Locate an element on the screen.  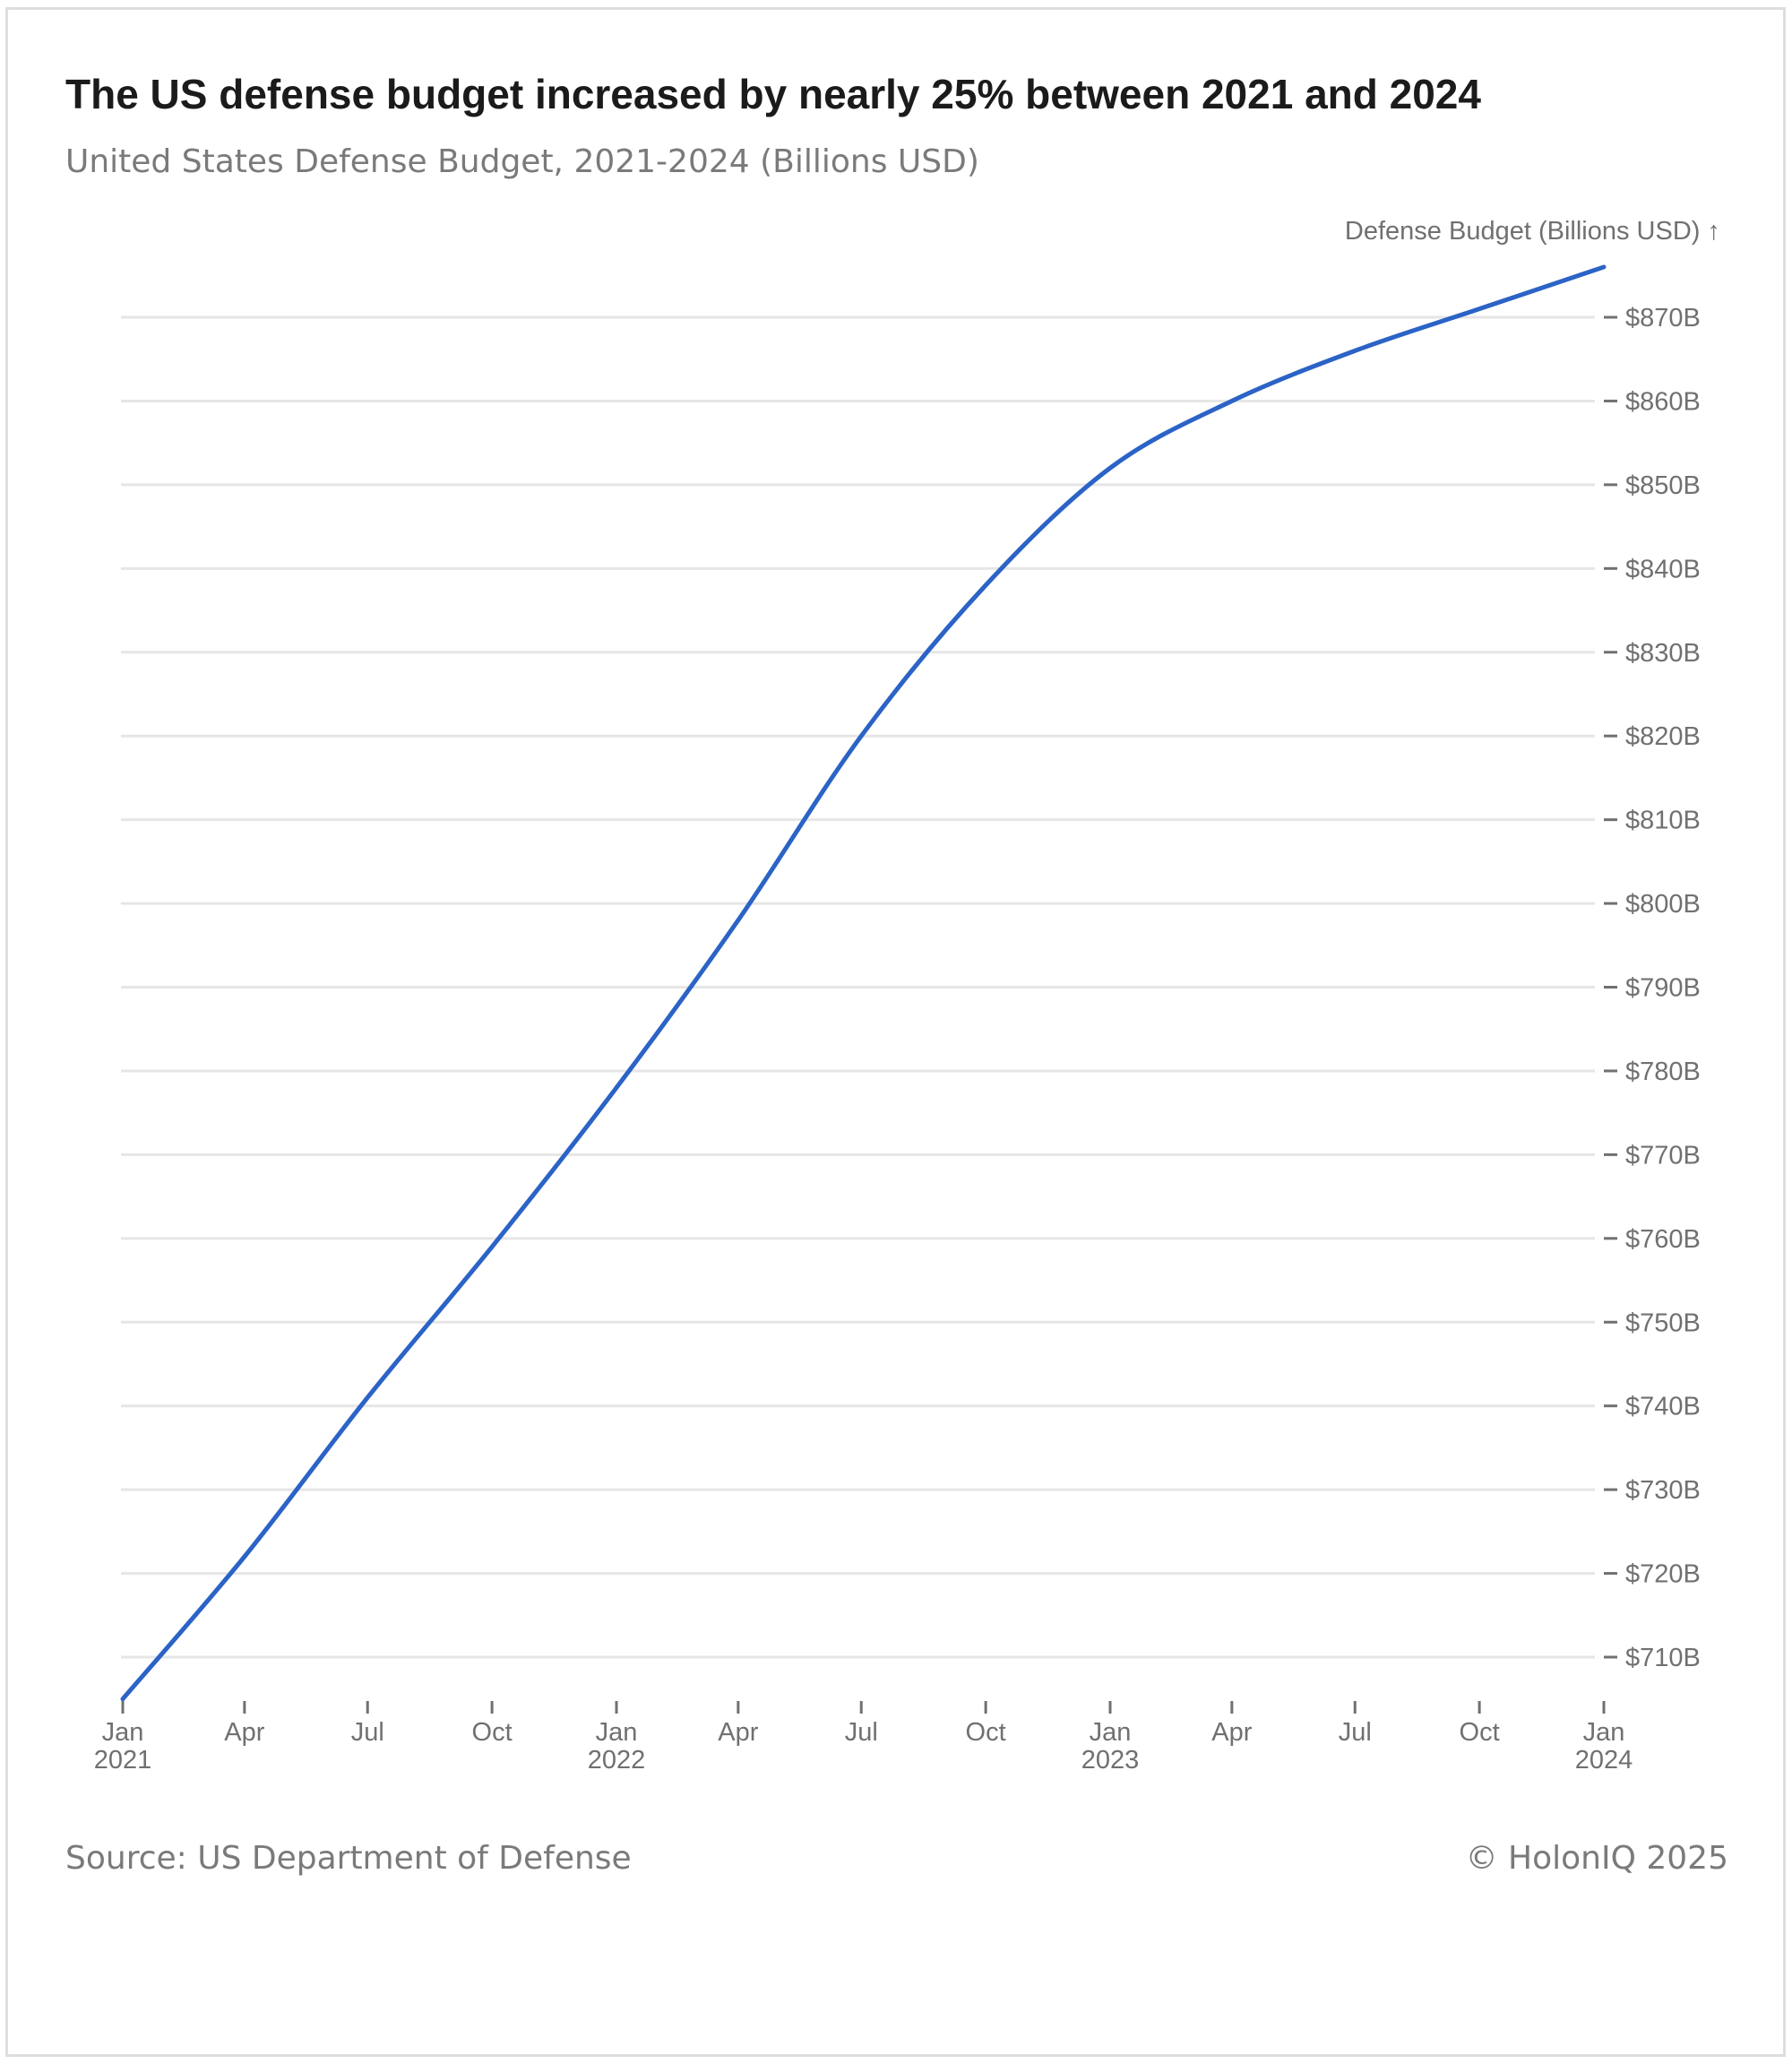
y-tick-label: $830B is located at coordinates (1663, 654).